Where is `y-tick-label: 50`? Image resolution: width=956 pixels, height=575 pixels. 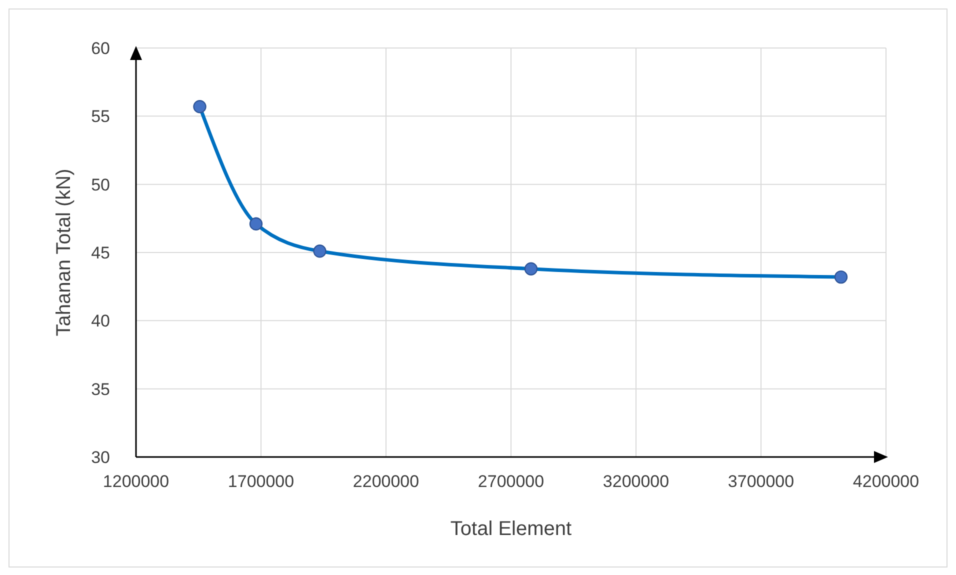
y-tick-label: 50 is located at coordinates (100, 184).